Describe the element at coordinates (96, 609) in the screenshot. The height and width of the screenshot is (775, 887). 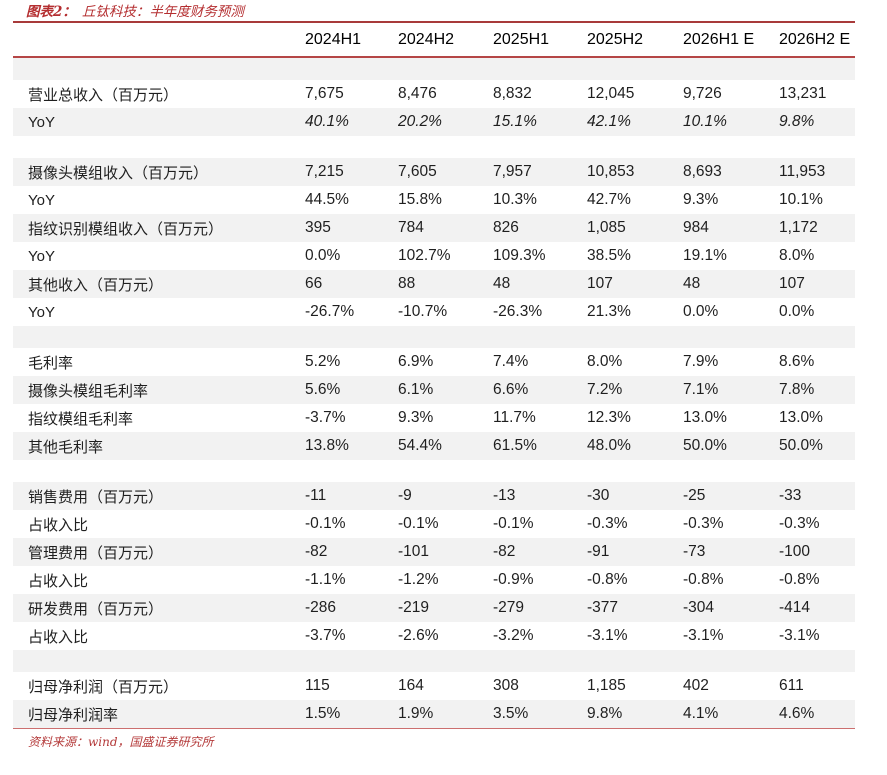
I see `row-label: 研发费用（百万元）` at that location.